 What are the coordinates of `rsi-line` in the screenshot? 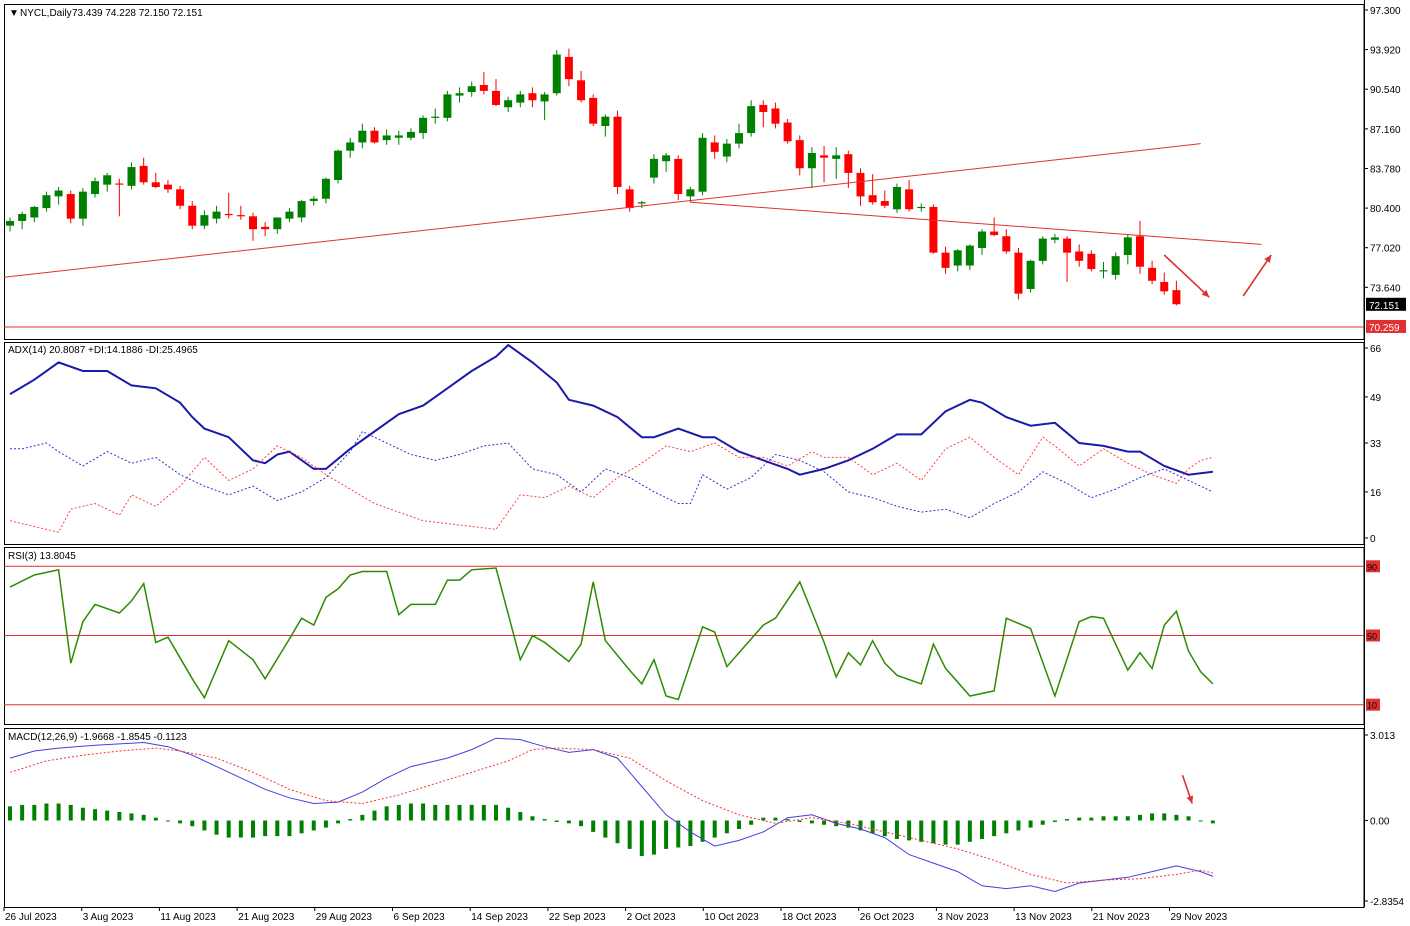 It's located at (611, 634).